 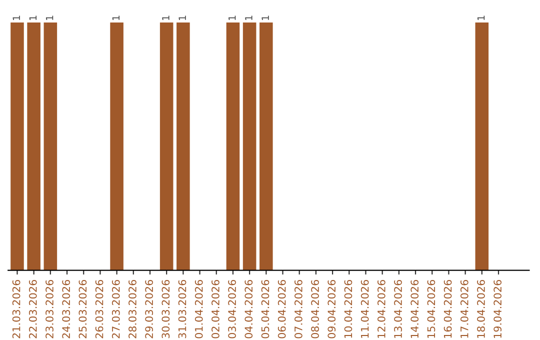 I want to click on x-tick-label: 15.04.2026, so click(x=431, y=309).